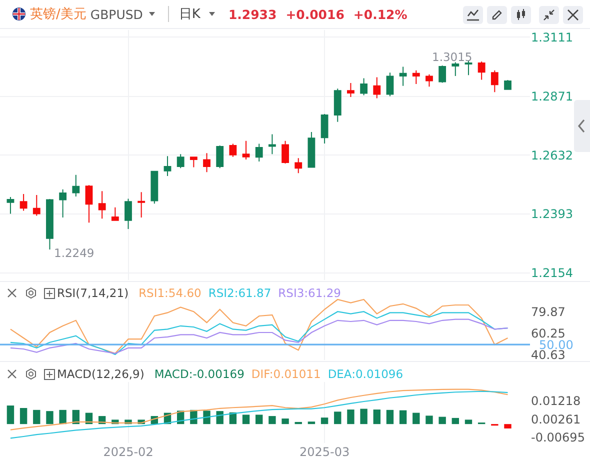  I want to click on series-label: RSI3:61.29, so click(309, 293).